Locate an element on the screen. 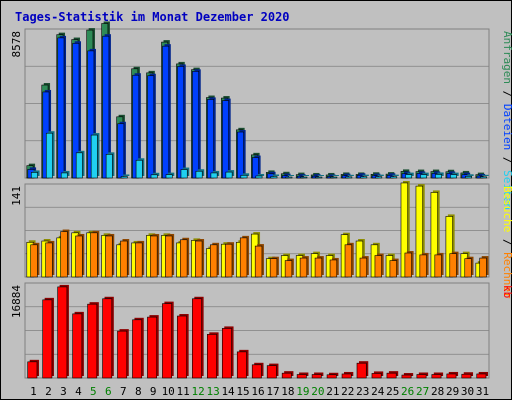 The image size is (512, 401). x-tick-label: 31 is located at coordinates (482, 391).